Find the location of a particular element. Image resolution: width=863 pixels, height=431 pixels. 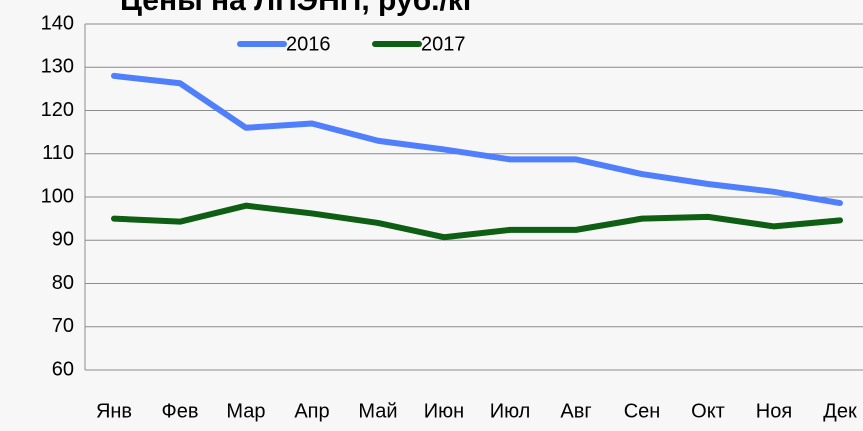

series-line is located at coordinates (477, 221).